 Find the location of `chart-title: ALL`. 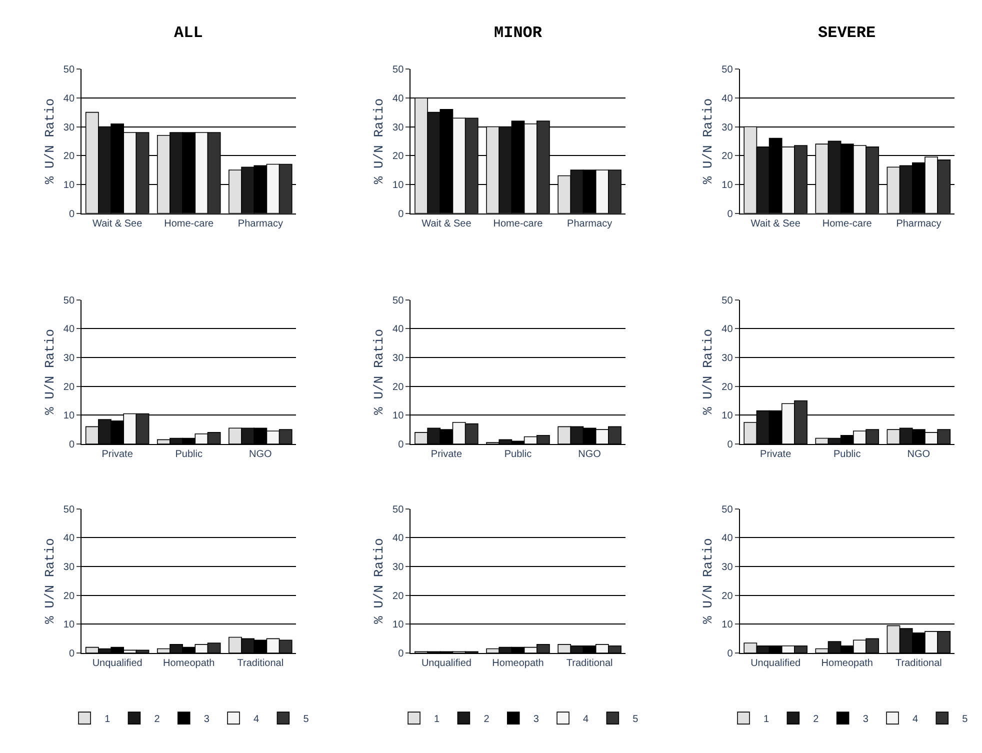

chart-title: ALL is located at coordinates (188, 33).